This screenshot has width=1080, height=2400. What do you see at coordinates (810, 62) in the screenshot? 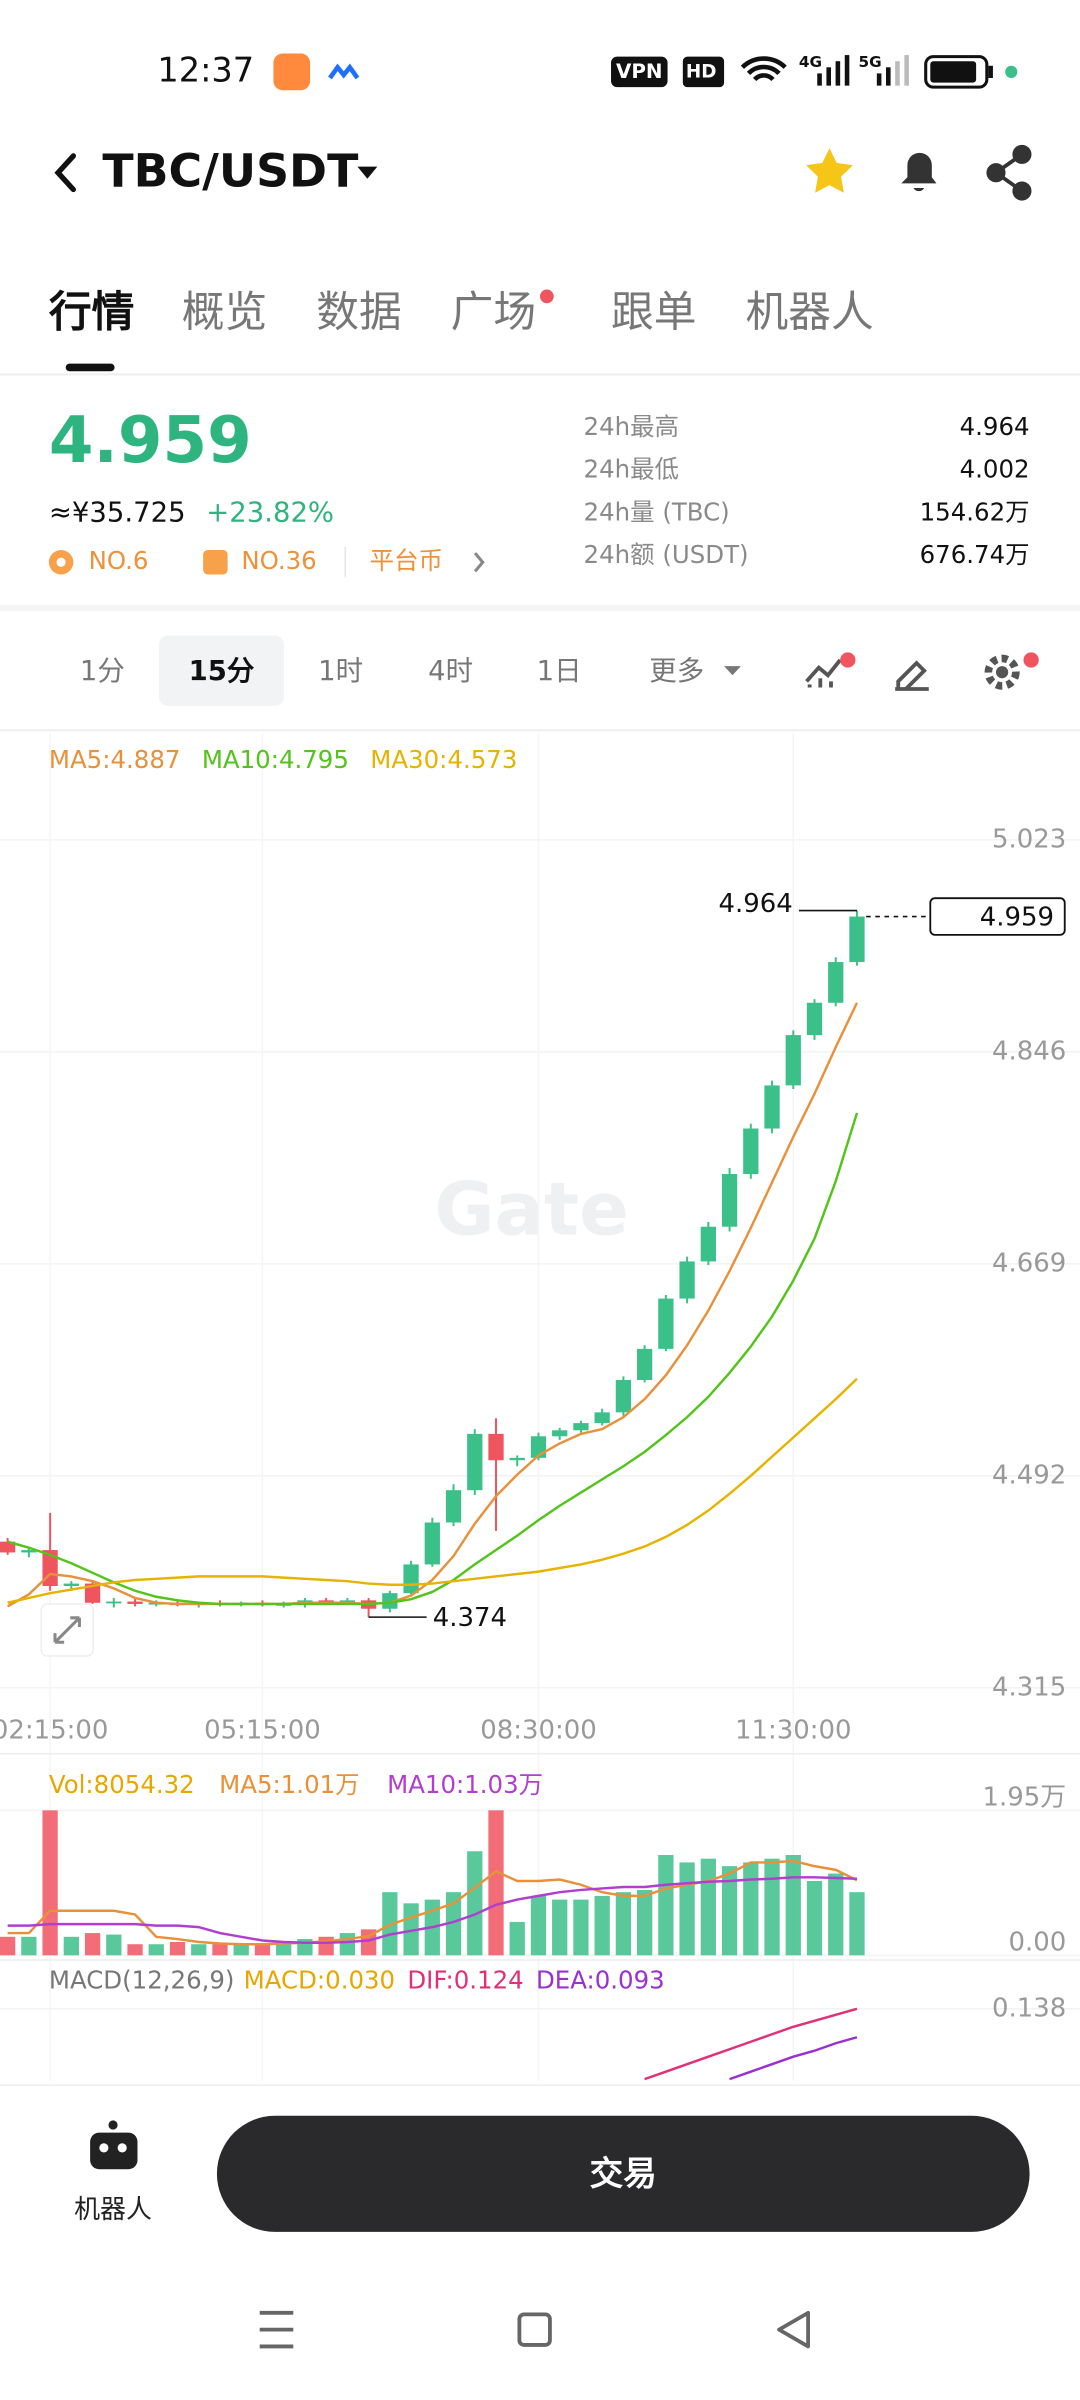
I see `network-label: 4G` at bounding box center [810, 62].